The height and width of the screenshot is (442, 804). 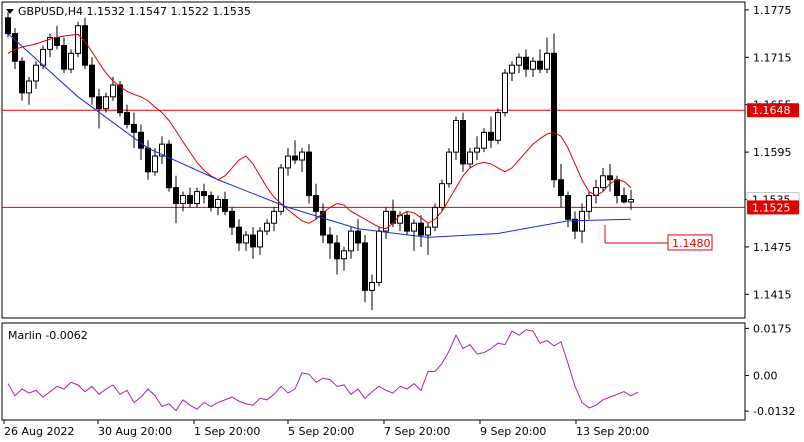 I want to click on indicator-tick-label: 0.0175, so click(x=772, y=328).